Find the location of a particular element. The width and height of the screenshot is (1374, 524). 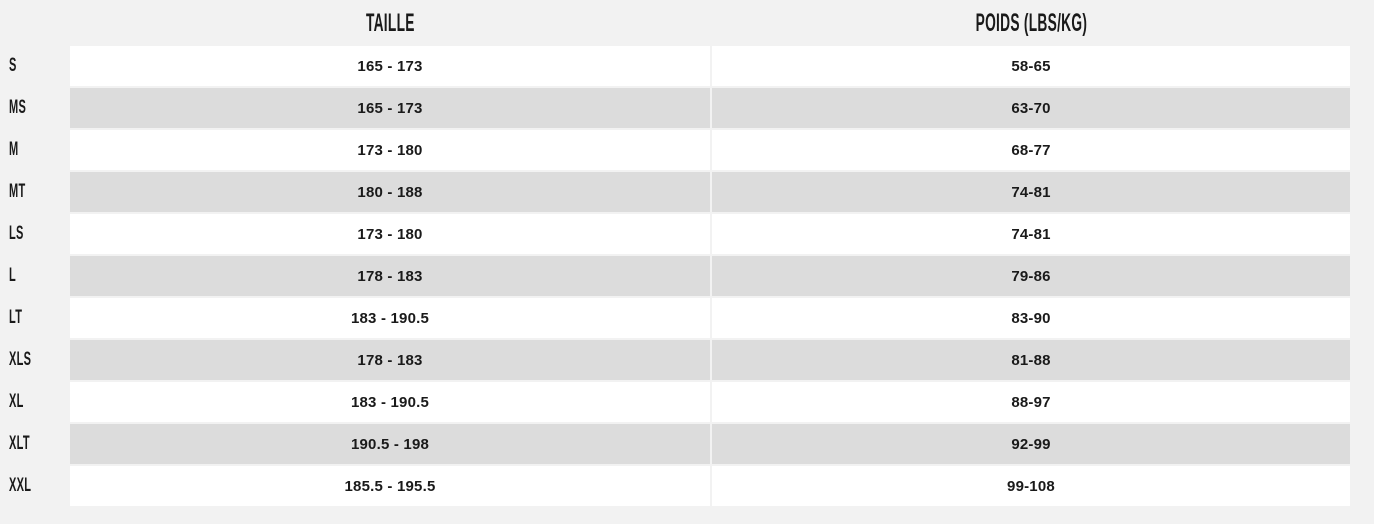

size-label: S is located at coordinates (13, 65).